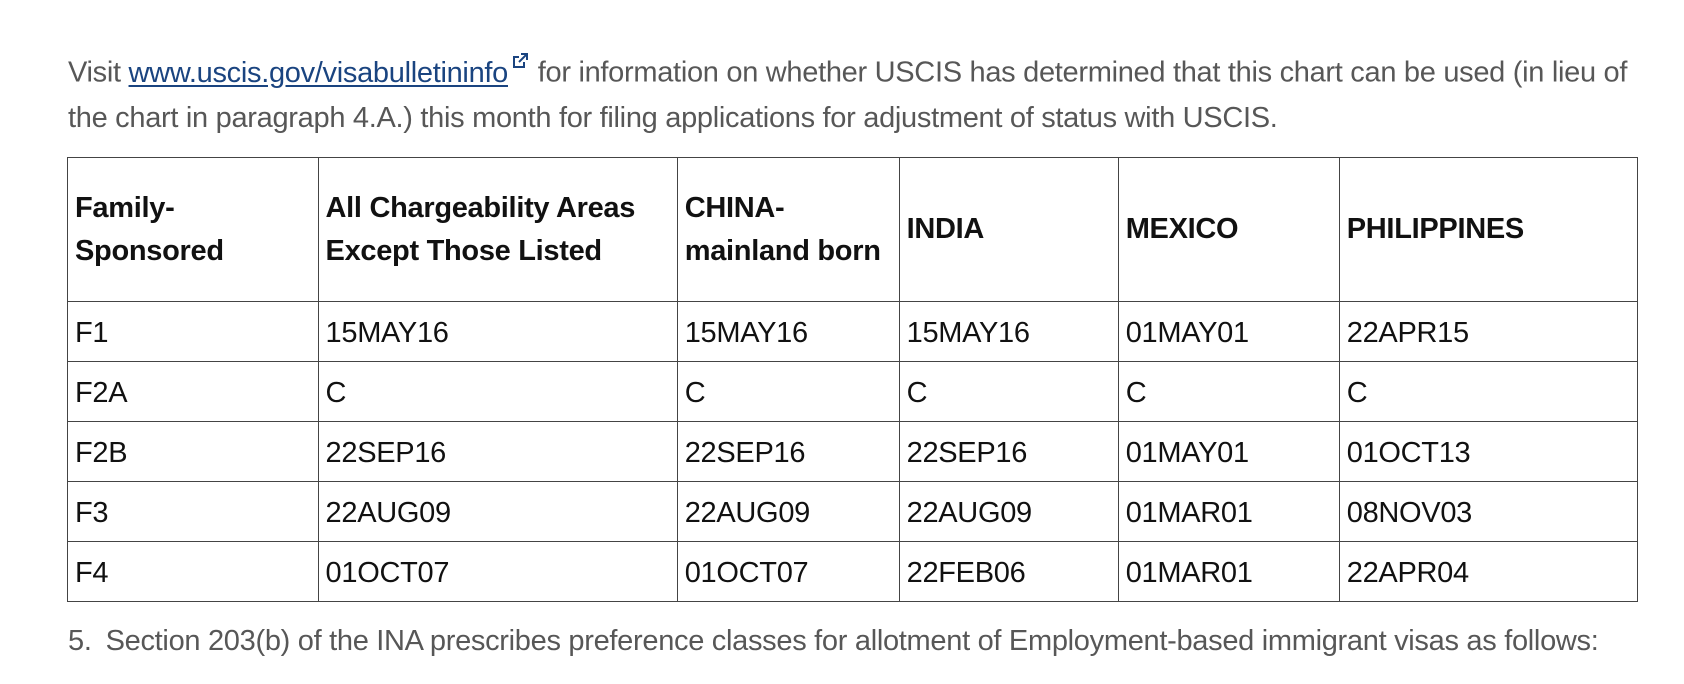  What do you see at coordinates (193, 229) in the screenshot?
I see `header-family-sponsored: Family-Sponsored` at bounding box center [193, 229].